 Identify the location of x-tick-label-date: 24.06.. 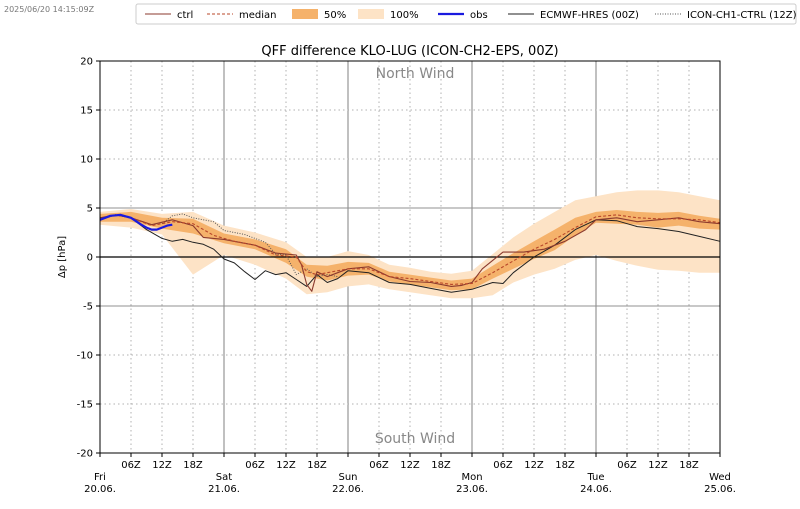
(596, 489).